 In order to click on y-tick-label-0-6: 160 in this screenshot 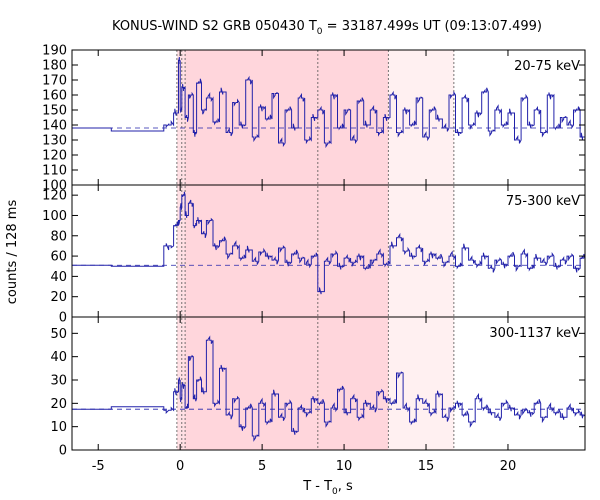, I will do `click(54, 96)`.